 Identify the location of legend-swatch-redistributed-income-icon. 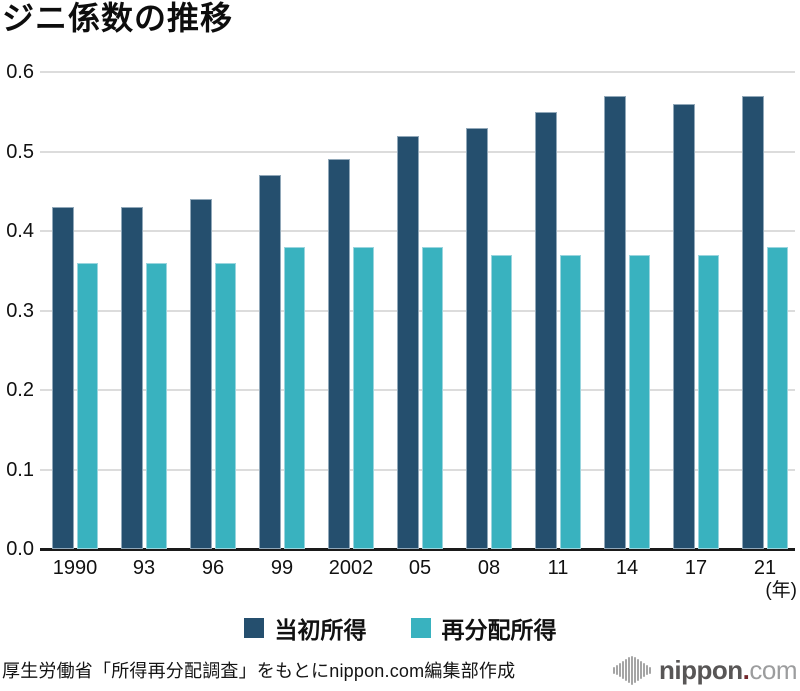
(420, 628).